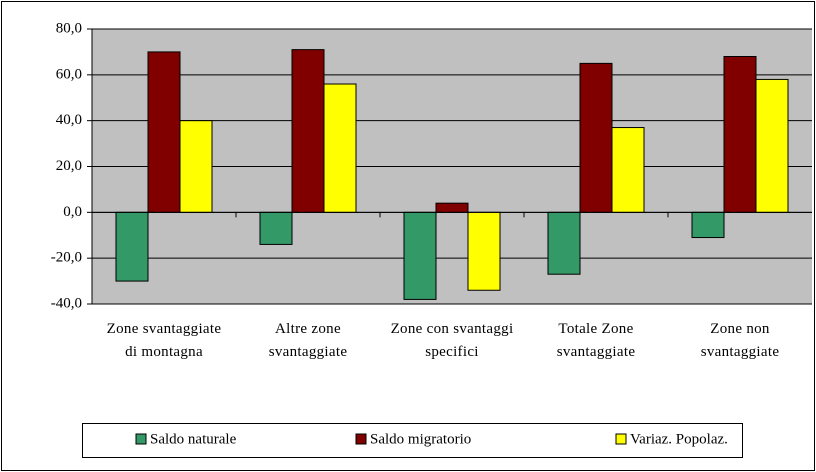  Describe the element at coordinates (679, 439) in the screenshot. I see `legend-label: Variaz. Popolaz.` at that location.